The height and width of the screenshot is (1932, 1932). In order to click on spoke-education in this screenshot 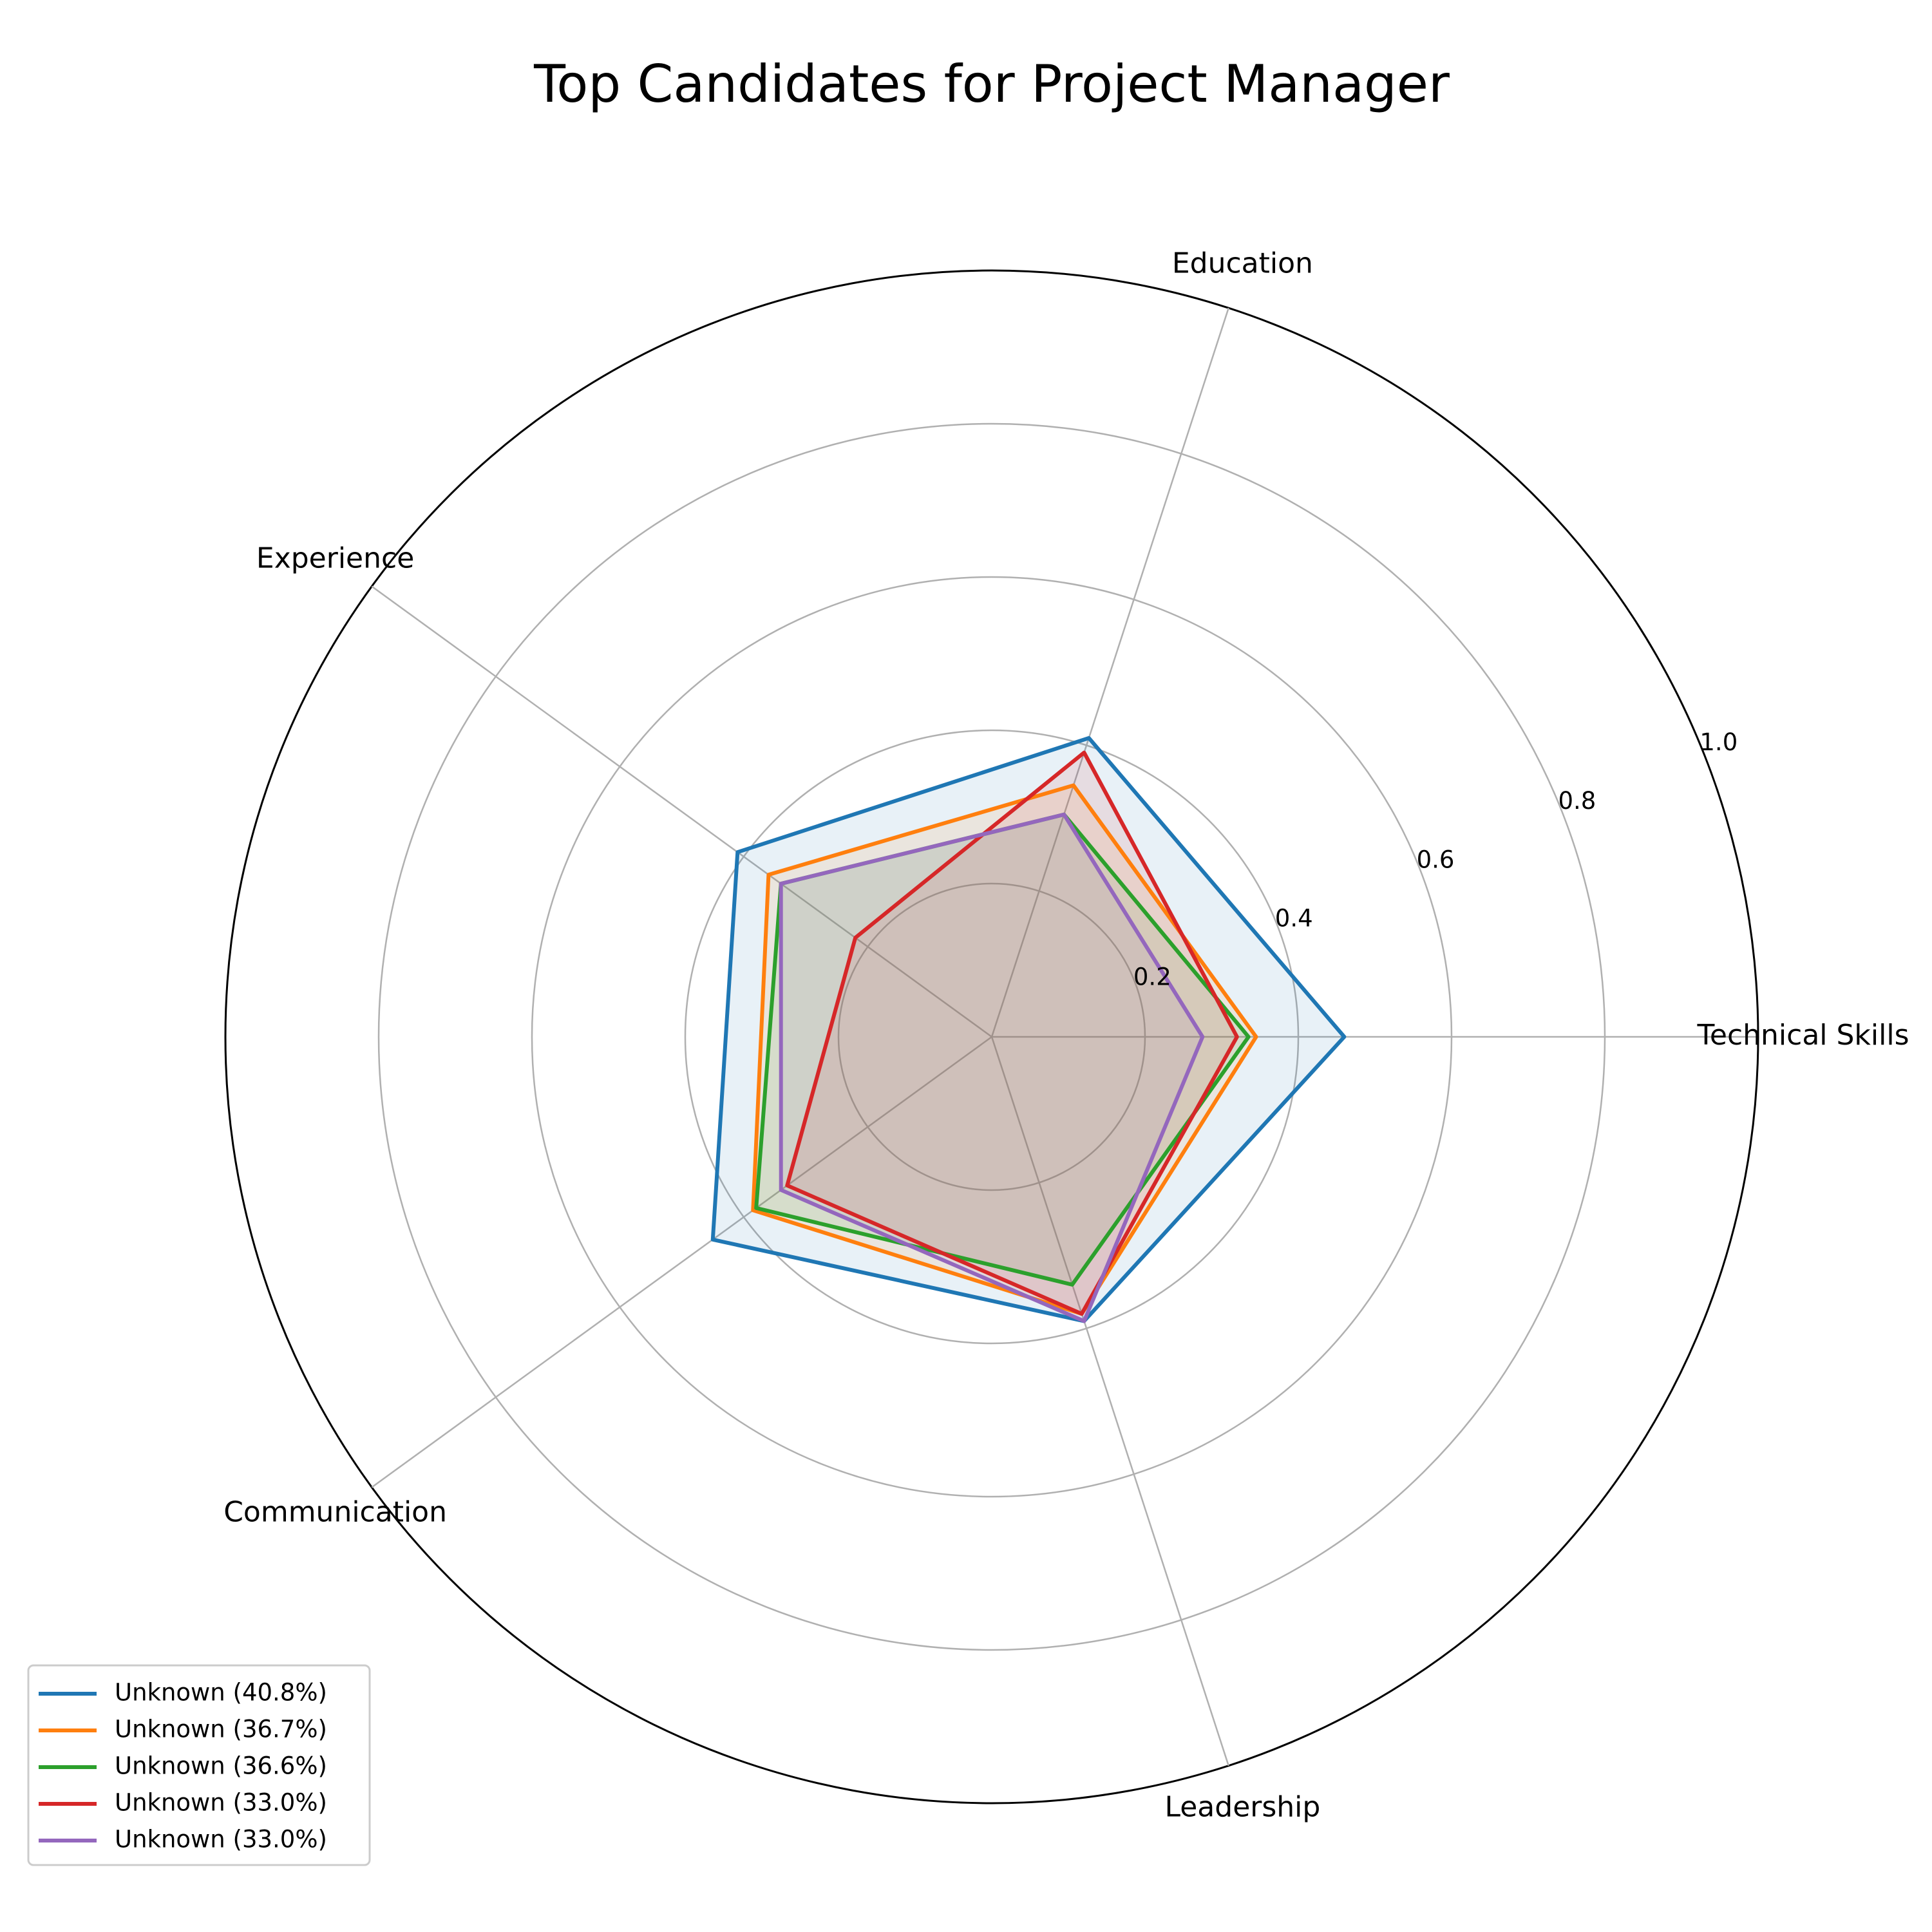, I will do `click(1109, 672)`.